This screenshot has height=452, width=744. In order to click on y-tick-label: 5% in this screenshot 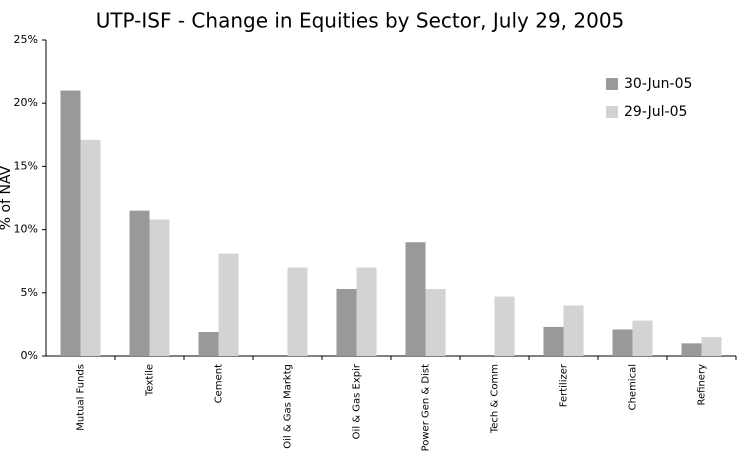, I will do `click(29, 292)`.